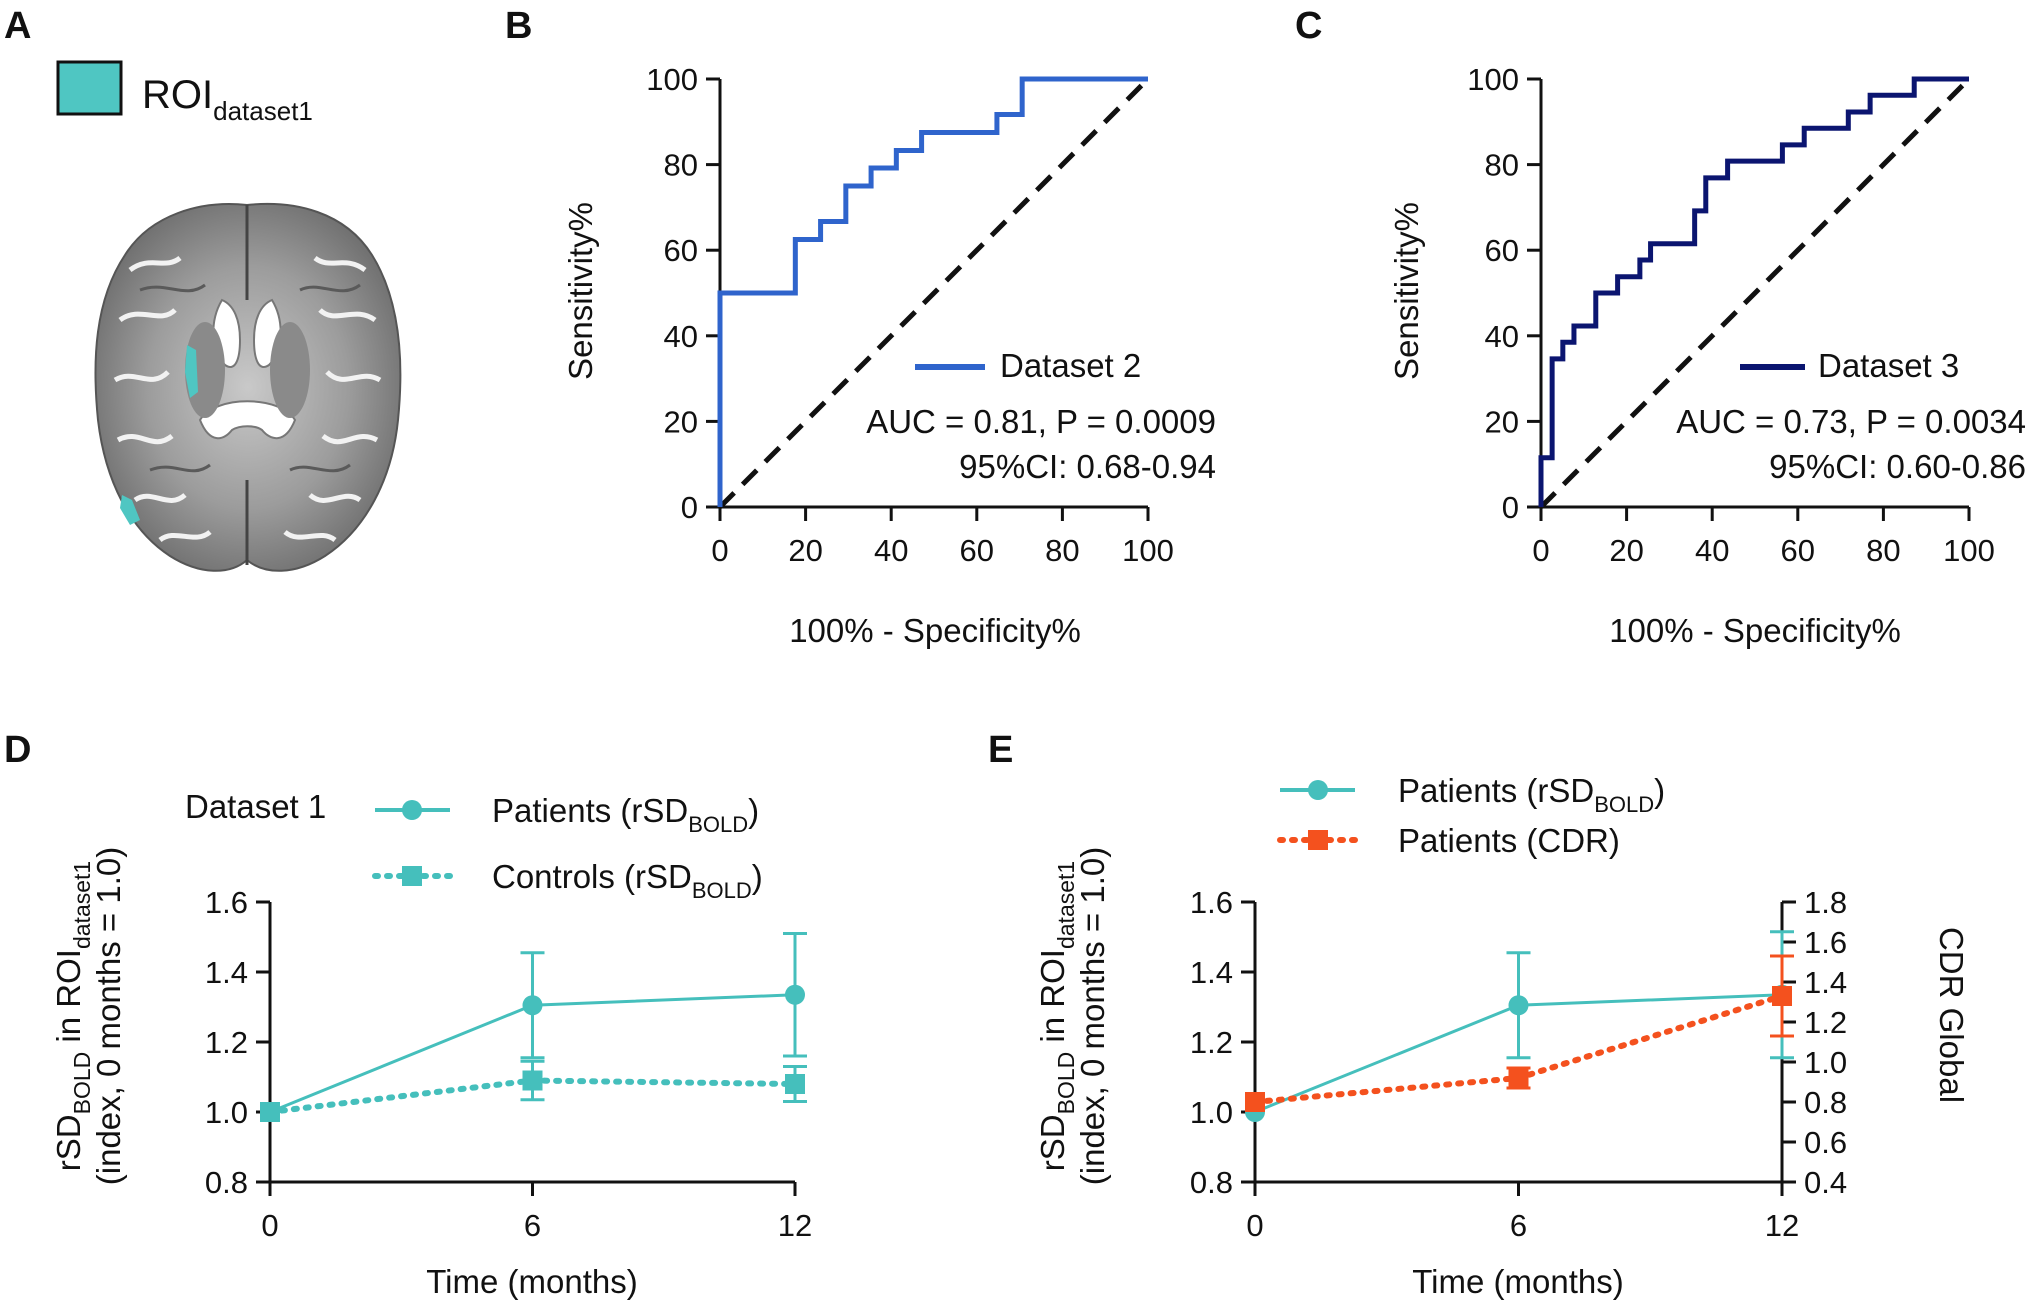 This screenshot has height=1306, width=2030. Describe the element at coordinates (1825, 1062) in the screenshot. I see `y2-tick-label: 1.0` at that location.